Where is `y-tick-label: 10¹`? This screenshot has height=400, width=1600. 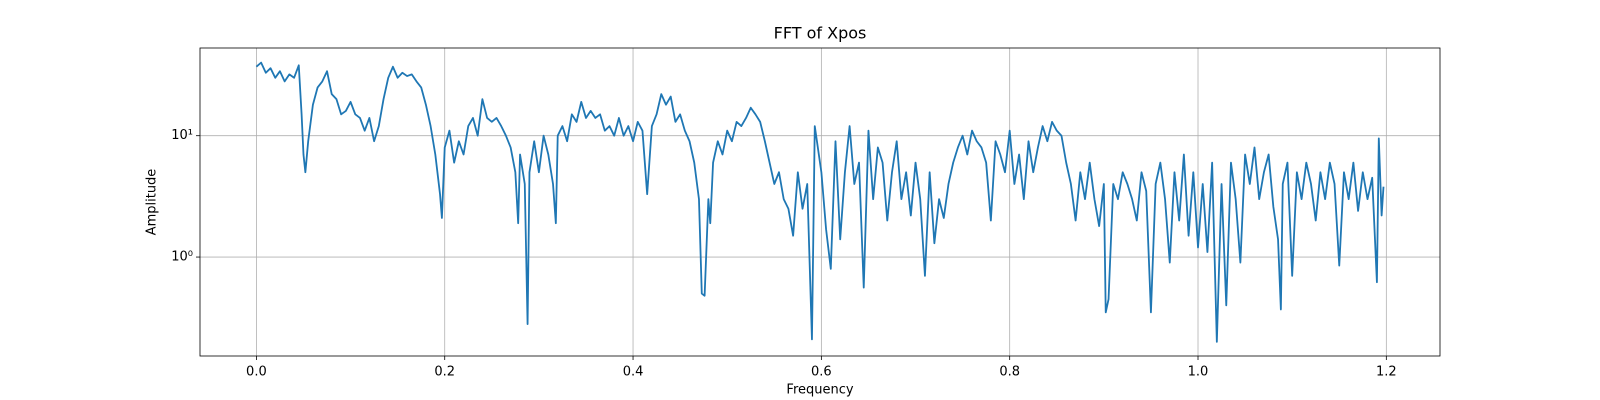 y-tick-label: 10¹ is located at coordinates (182, 135).